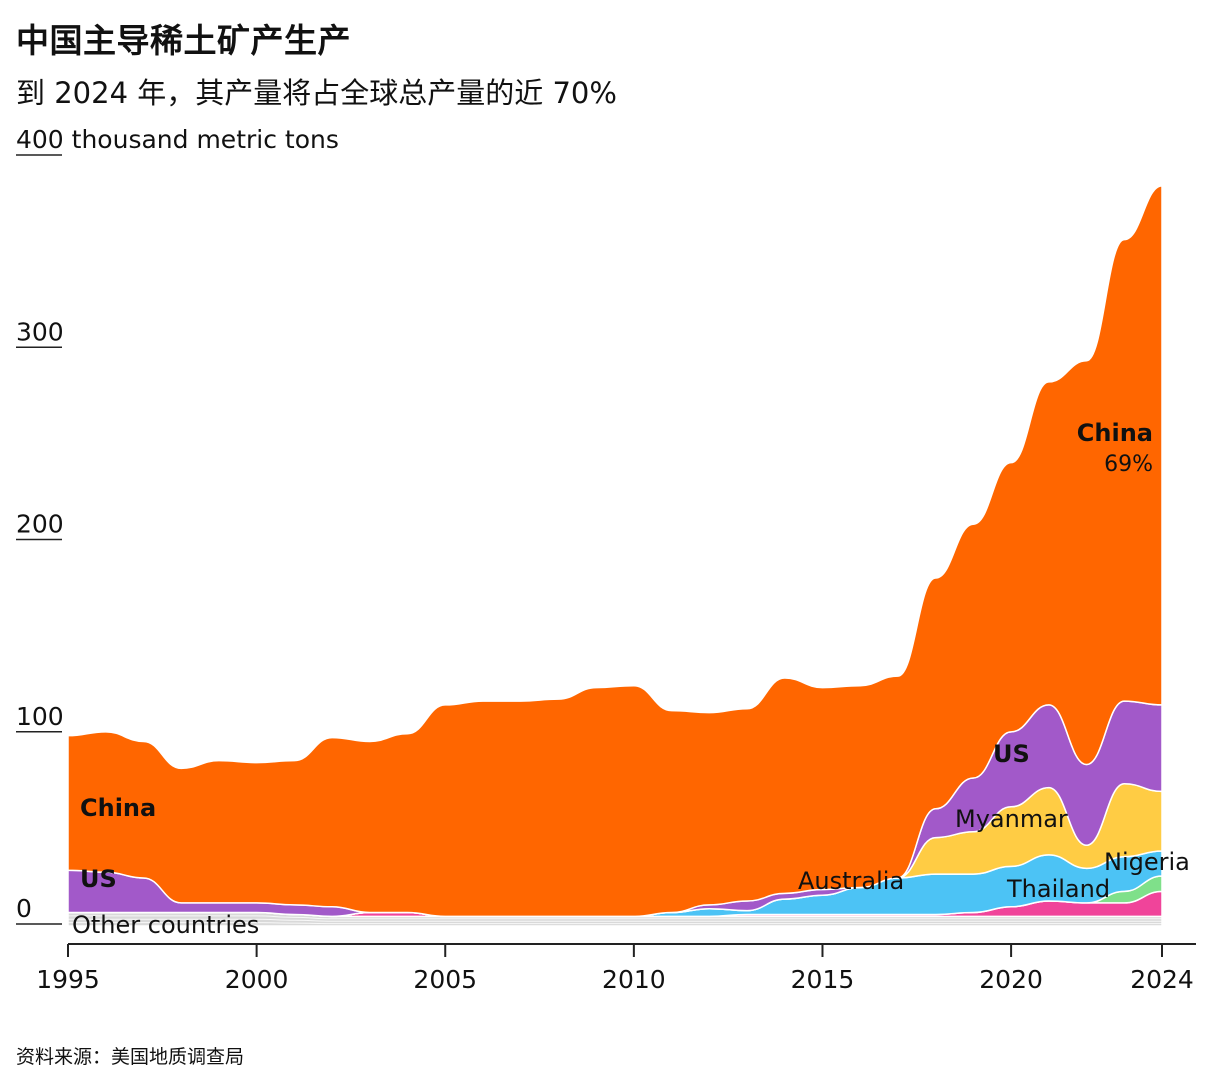  What do you see at coordinates (445, 979) in the screenshot?
I see `x-tick-label: 2005` at bounding box center [445, 979].